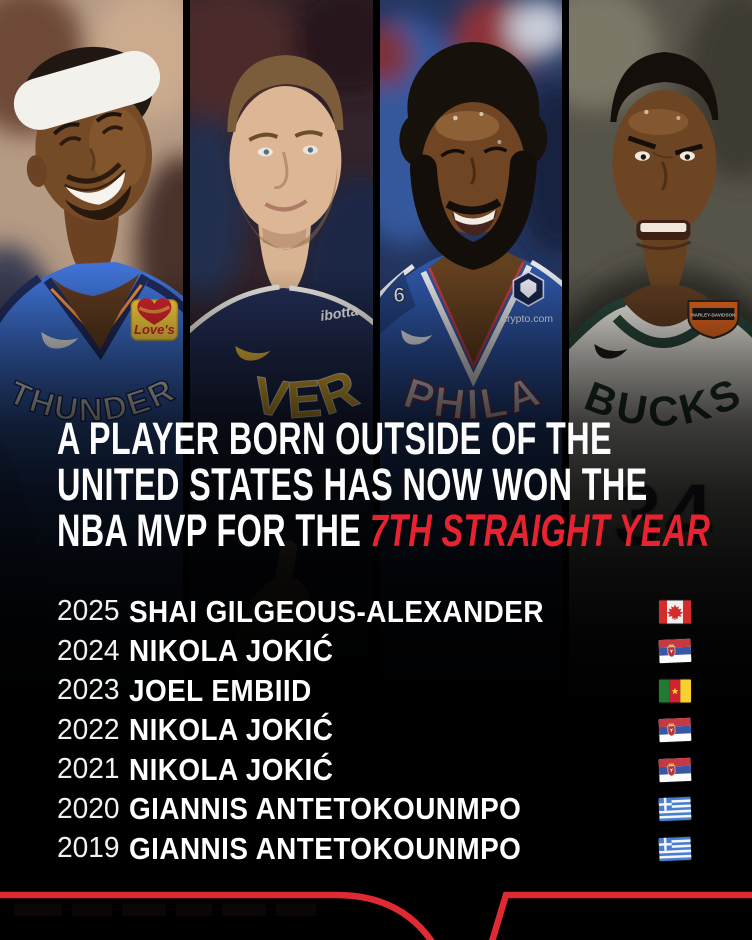 Image resolution: width=752 pixels, height=940 pixels. What do you see at coordinates (376, 652) in the screenshot?
I see `mvp-row-2024: 2024 NIKOLA JOKIĆ` at bounding box center [376, 652].